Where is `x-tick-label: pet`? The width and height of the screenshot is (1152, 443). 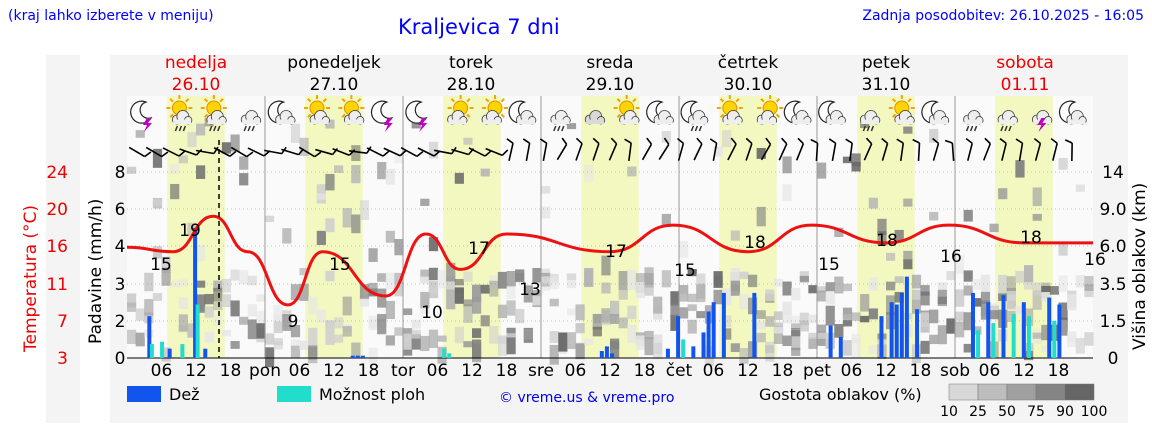
x-tick-label: pet is located at coordinates (817, 371).